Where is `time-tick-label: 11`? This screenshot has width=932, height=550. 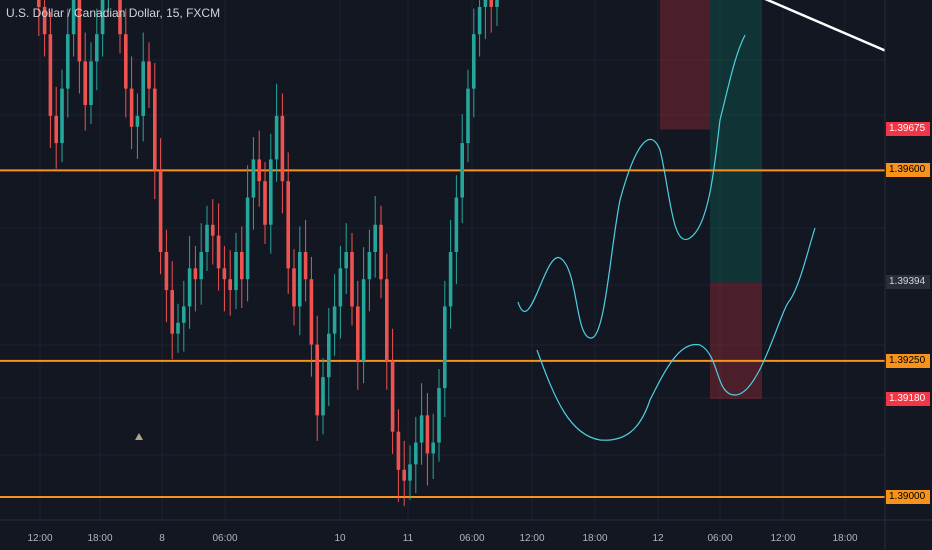 time-tick-label: 11 is located at coordinates (408, 538).